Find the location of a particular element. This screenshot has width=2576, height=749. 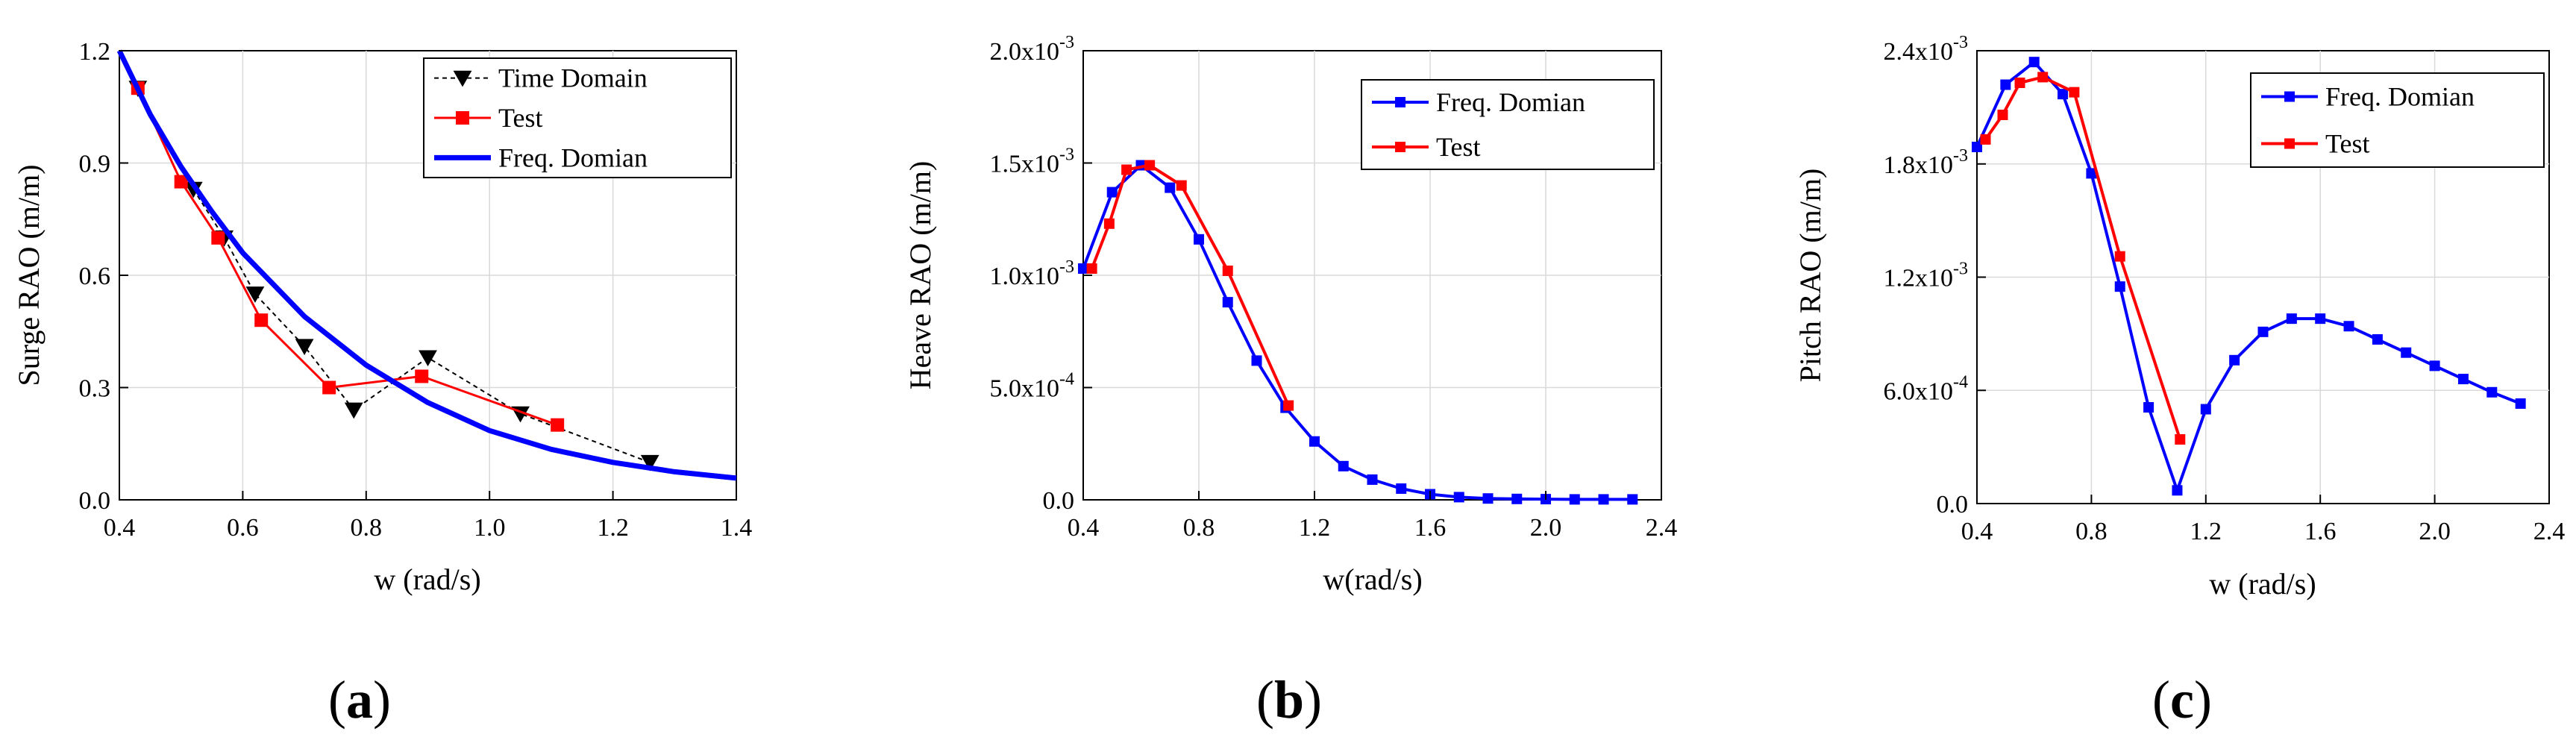

y-tick-label: 2.0x10⁻³ is located at coordinates (1032, 50).